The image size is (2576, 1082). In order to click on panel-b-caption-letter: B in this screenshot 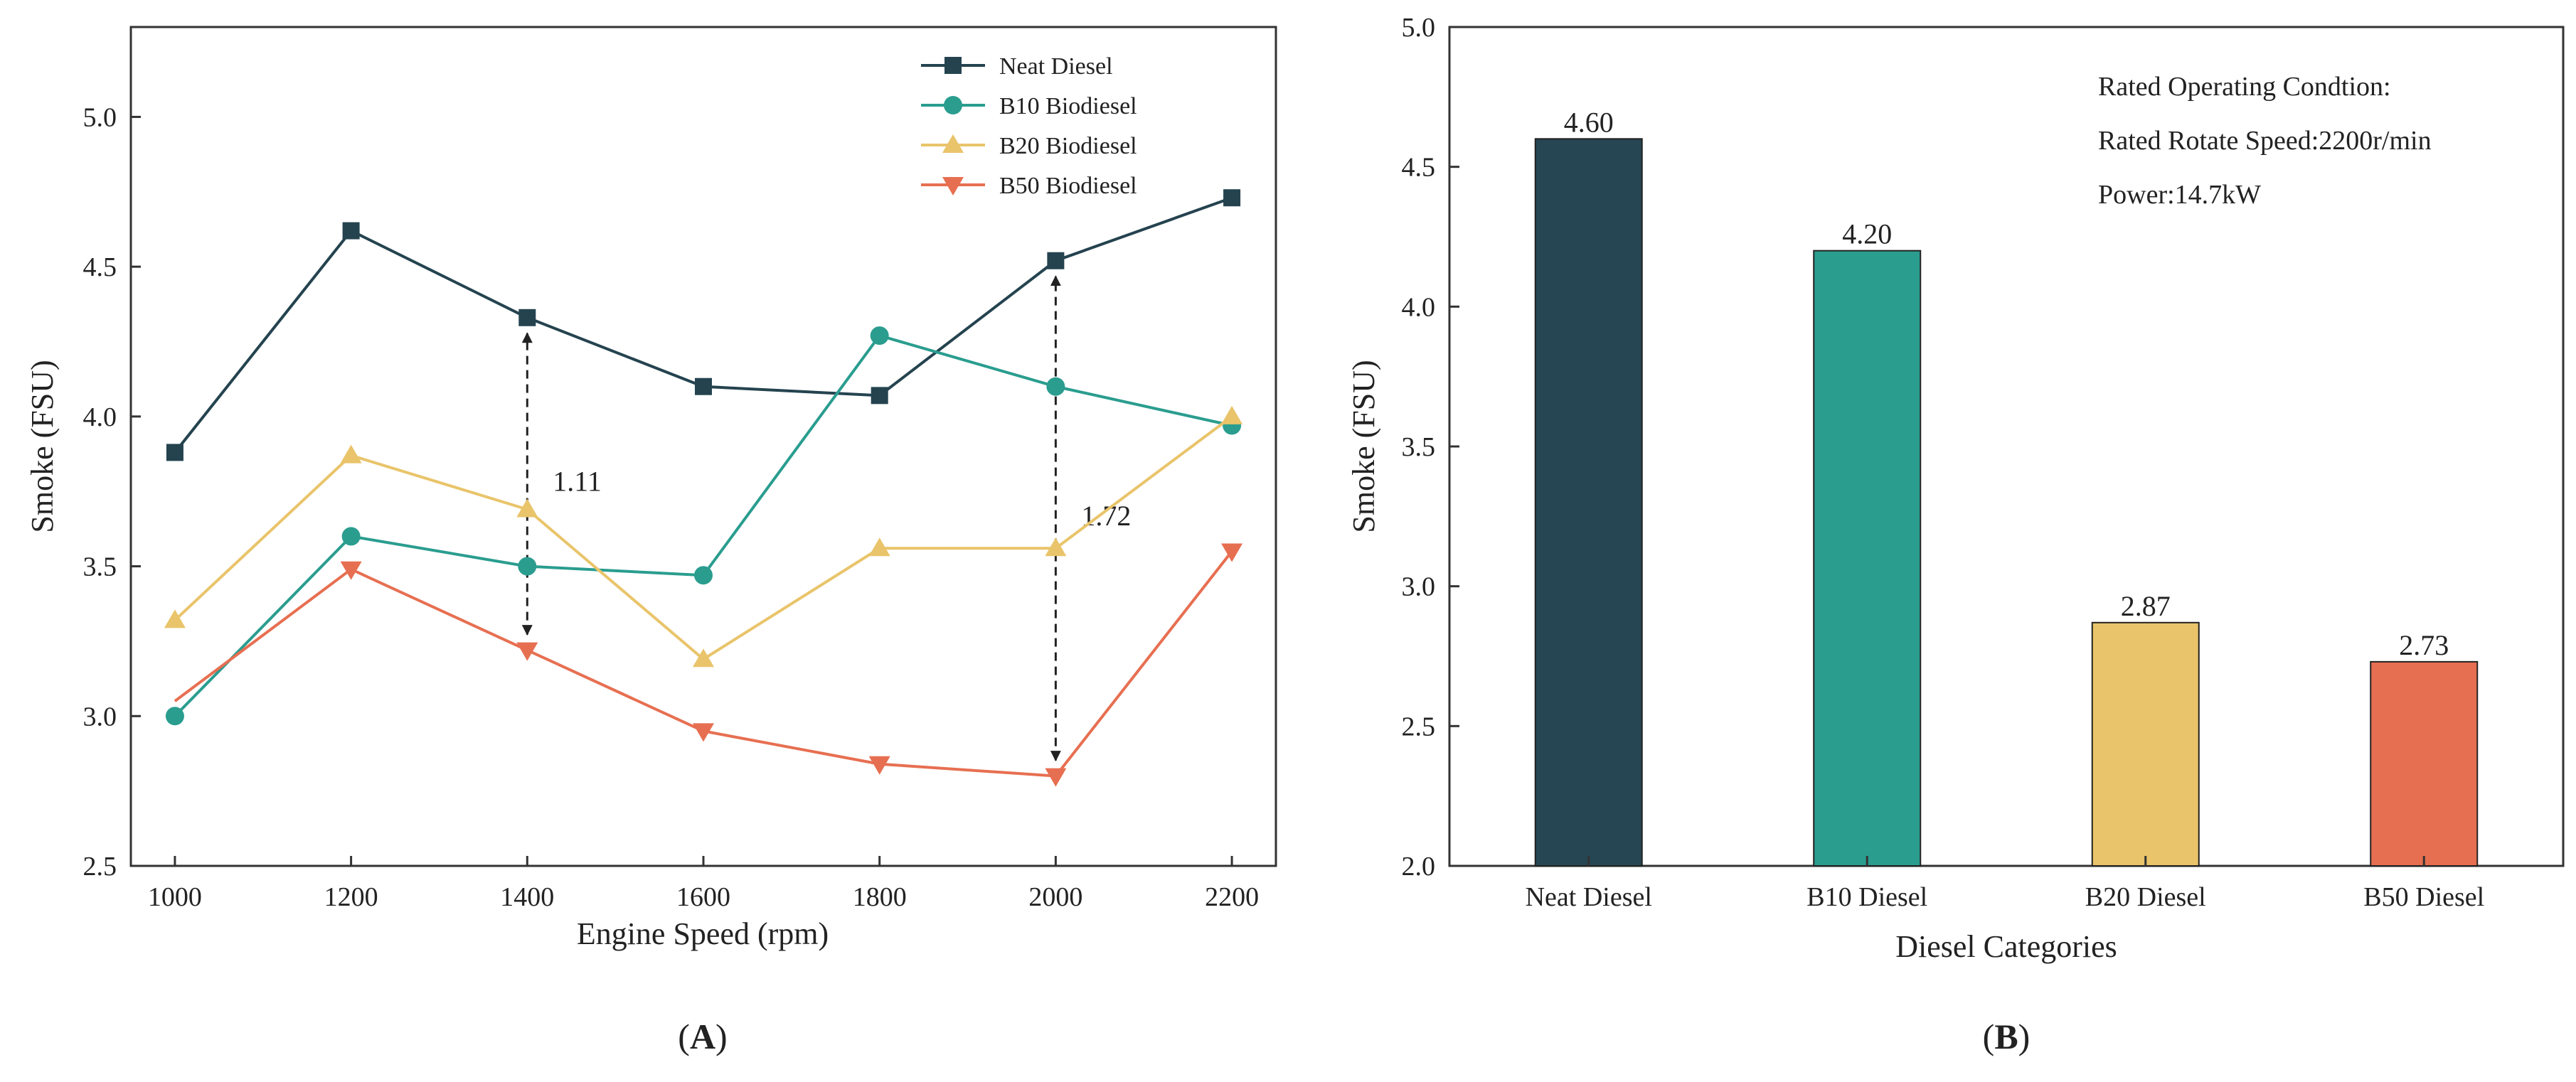, I will do `click(2006, 1037)`.